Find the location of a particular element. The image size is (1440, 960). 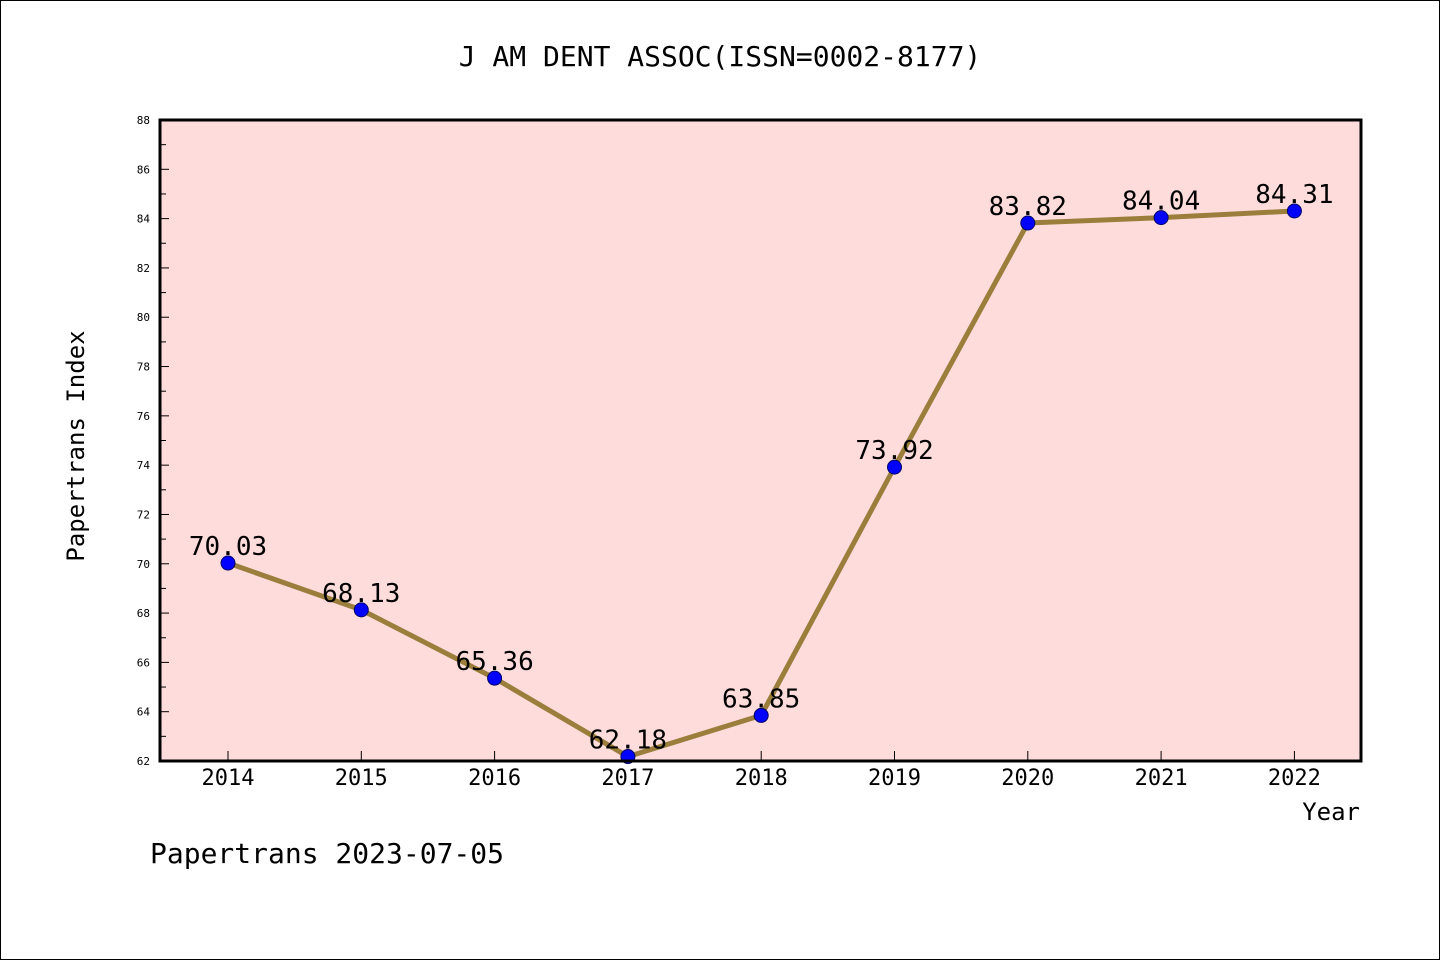

y-tick-label: 84 is located at coordinates (144, 219).